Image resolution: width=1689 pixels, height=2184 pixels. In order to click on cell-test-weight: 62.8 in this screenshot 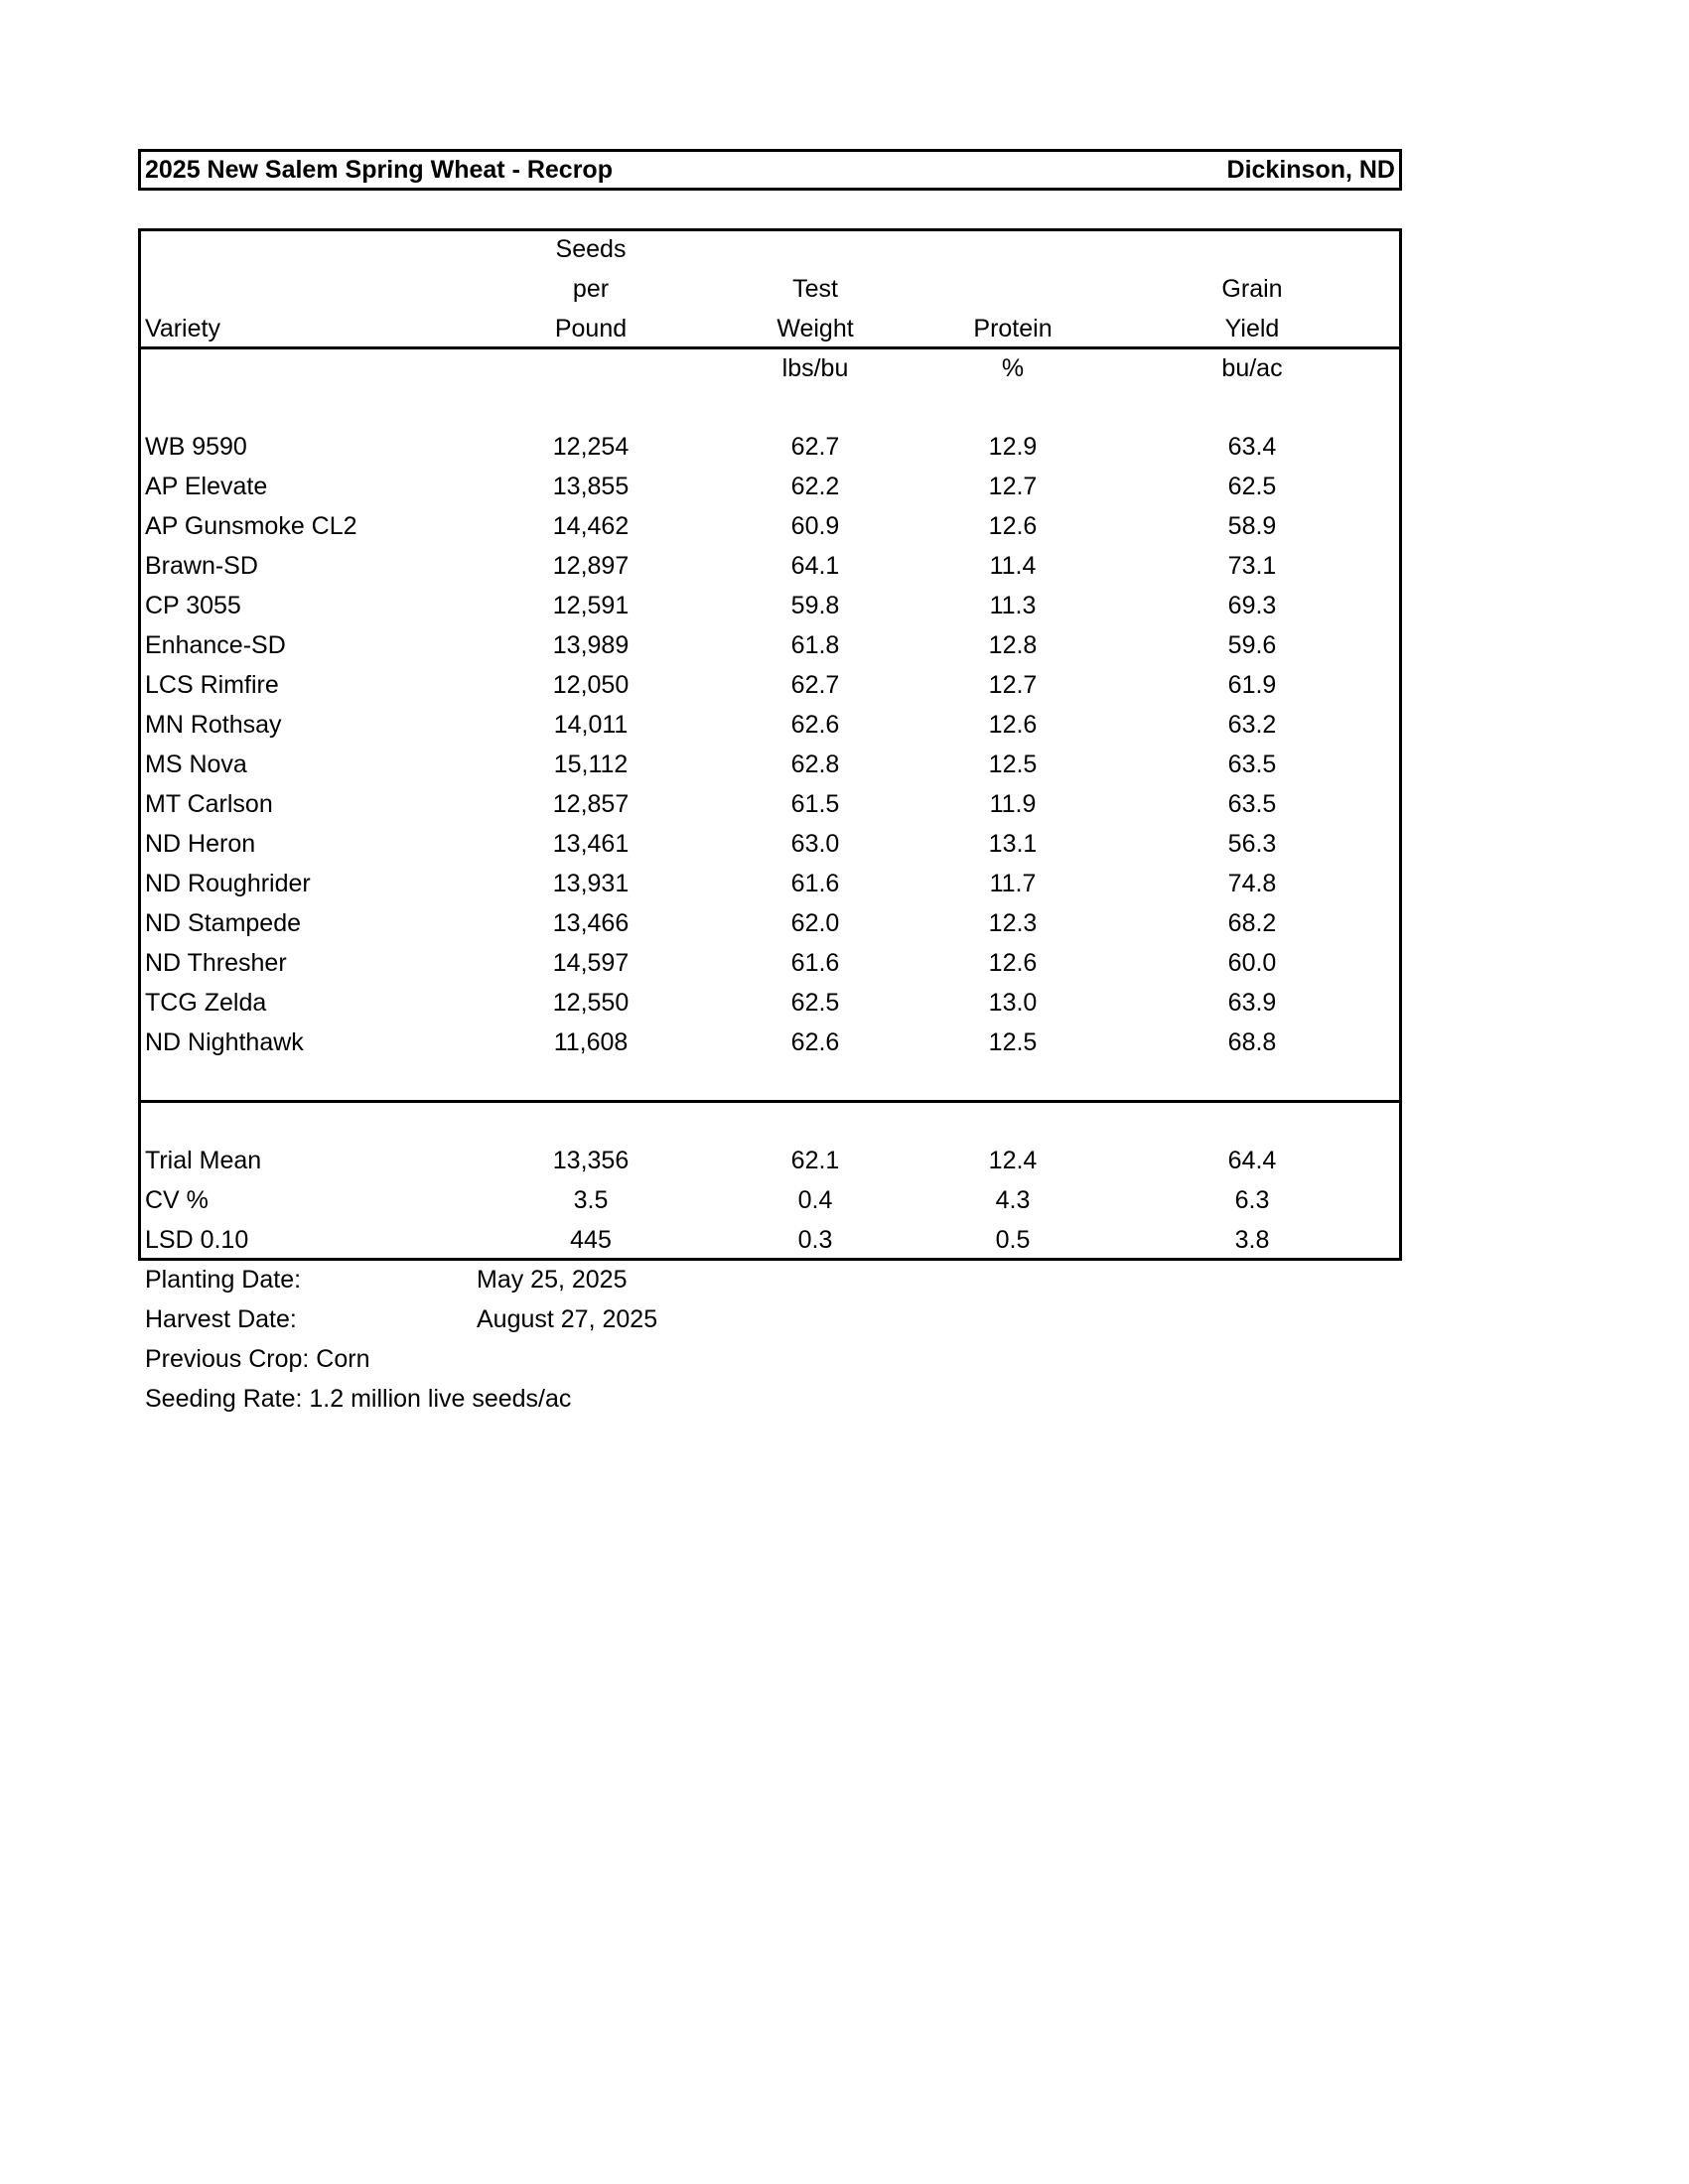, I will do `click(815, 764)`.